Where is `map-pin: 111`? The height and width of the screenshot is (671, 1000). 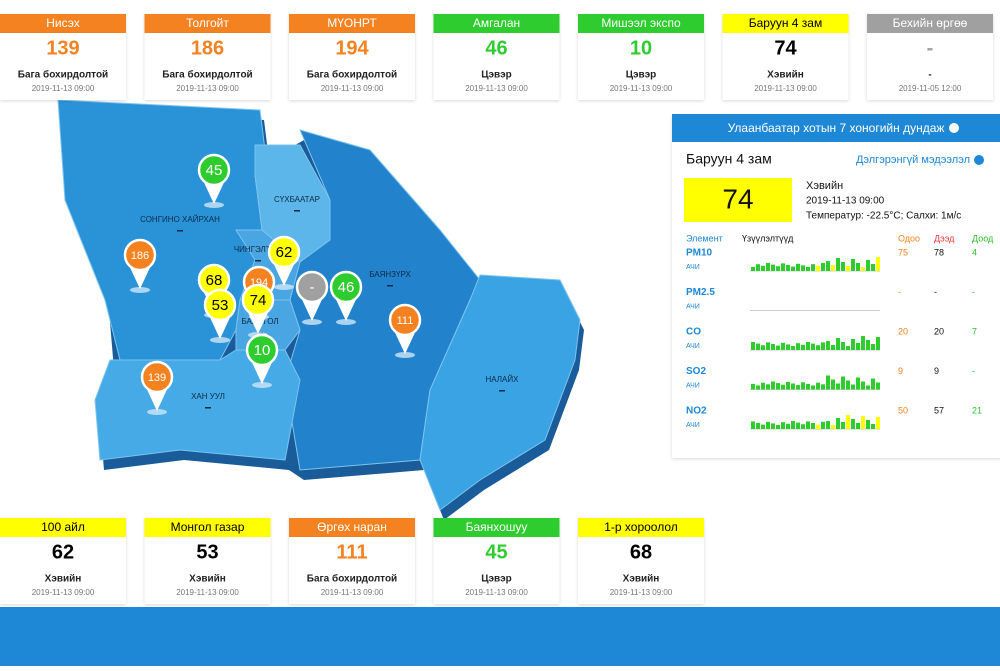
map-pin: 111 is located at coordinates (405, 330).